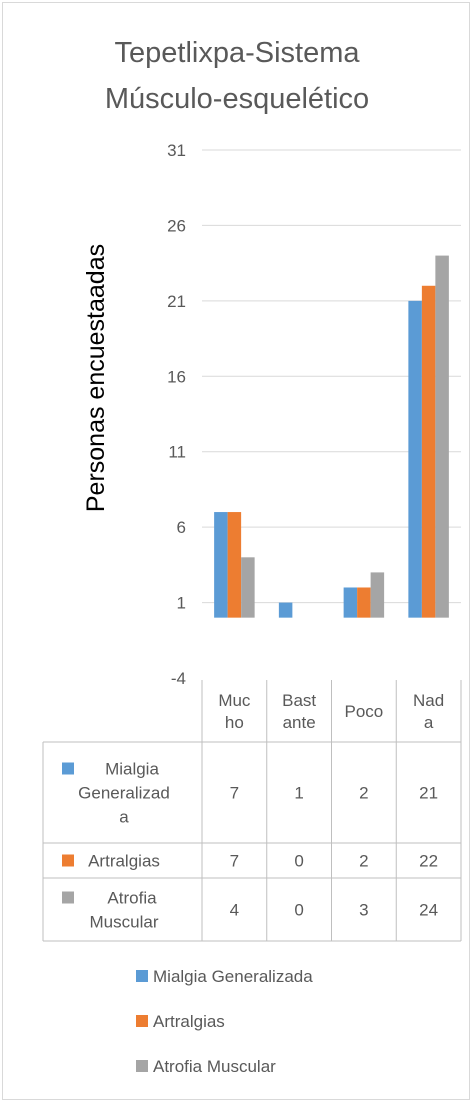 The image size is (474, 1103). I want to click on table-value-cell: 24, so click(428, 910).